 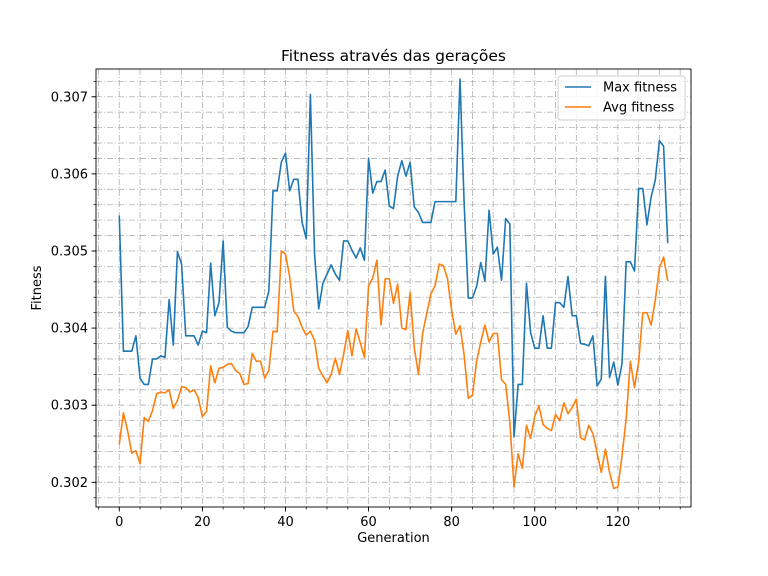 What do you see at coordinates (368, 522) in the screenshot?
I see `x-tick-label: 60` at bounding box center [368, 522].